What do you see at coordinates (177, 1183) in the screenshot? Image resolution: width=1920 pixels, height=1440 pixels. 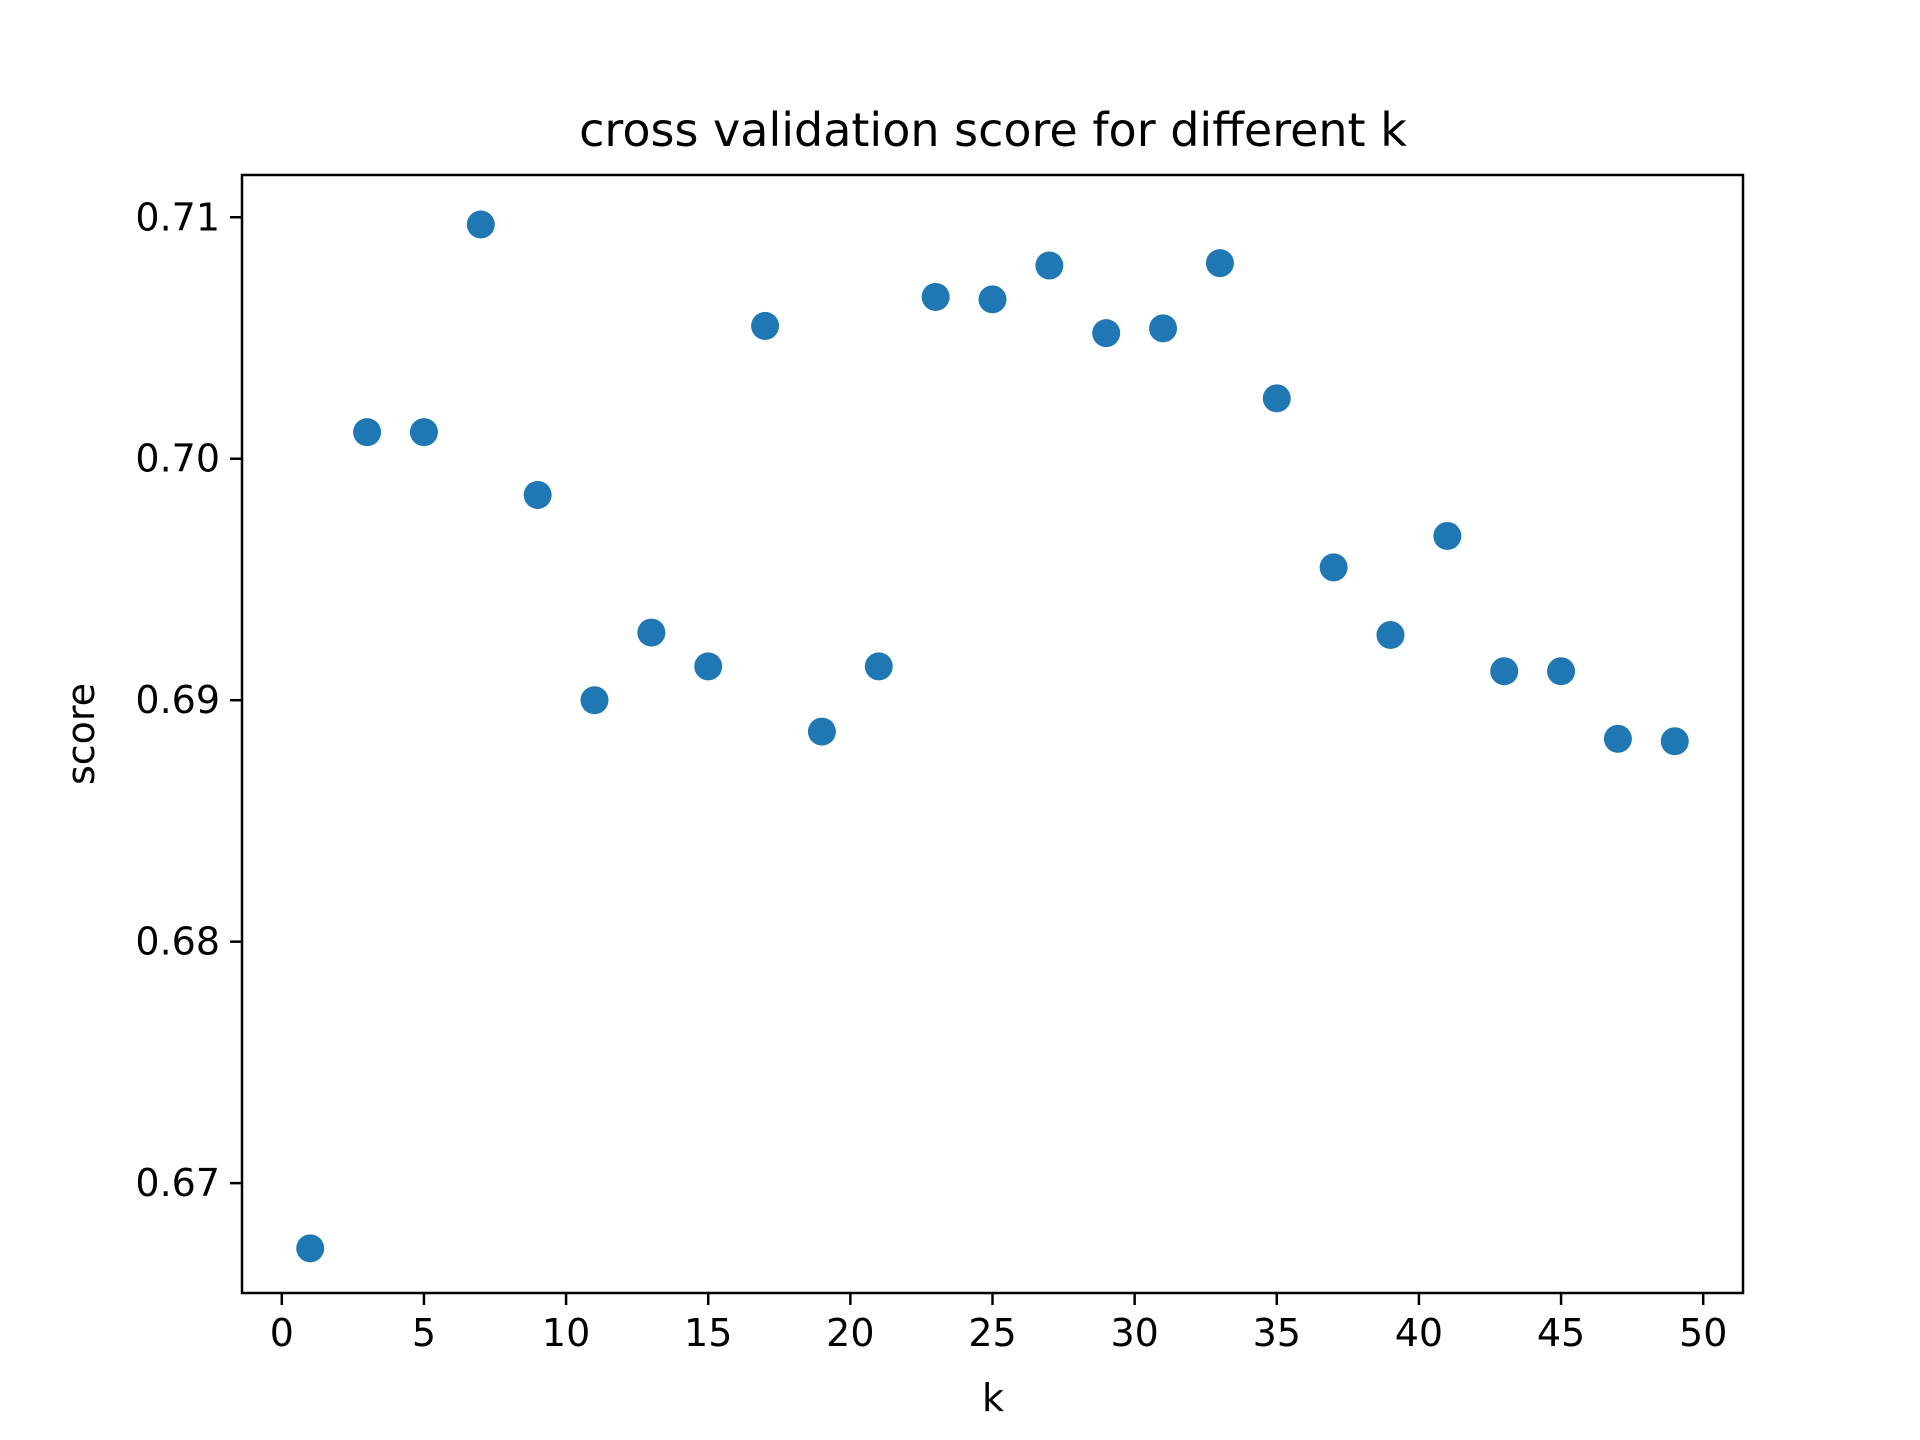 I see `y-tick-label: 0.67` at bounding box center [177, 1183].